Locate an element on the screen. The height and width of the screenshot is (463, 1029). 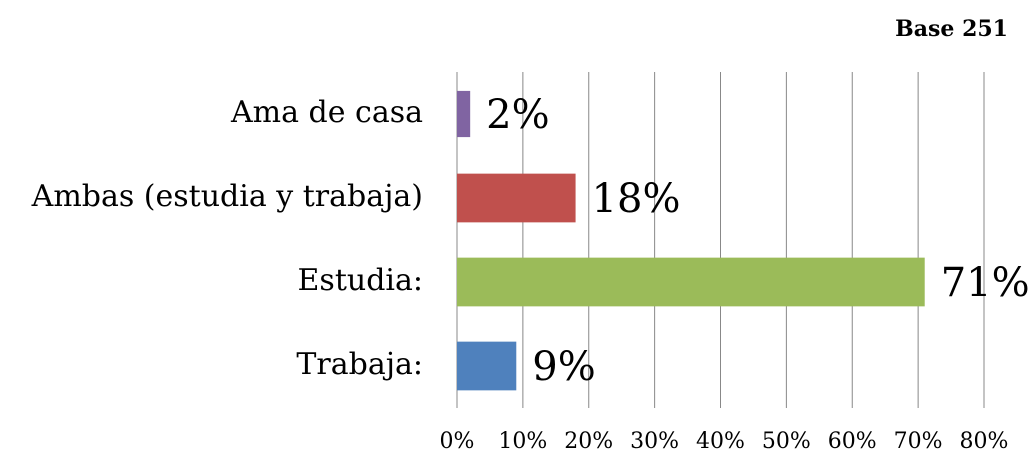
y-tick-label: Trabaja: is located at coordinates (359, 364).